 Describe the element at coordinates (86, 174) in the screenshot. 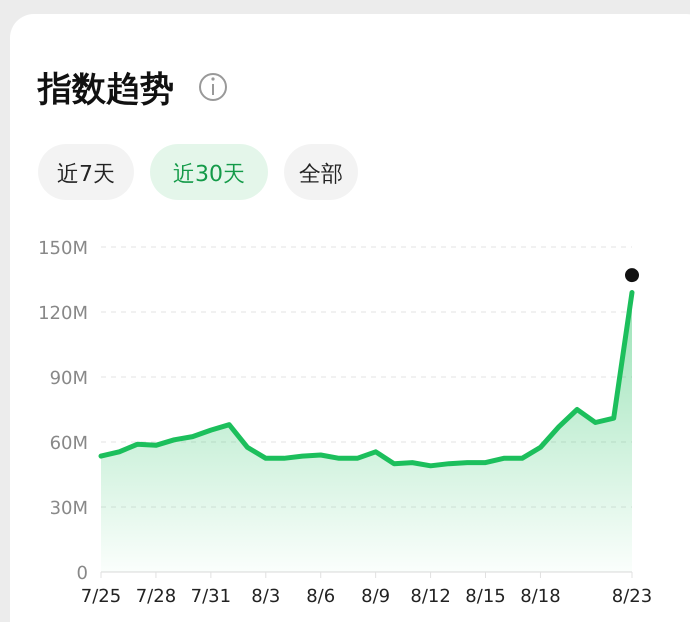

I see `text: 近7天` at that location.